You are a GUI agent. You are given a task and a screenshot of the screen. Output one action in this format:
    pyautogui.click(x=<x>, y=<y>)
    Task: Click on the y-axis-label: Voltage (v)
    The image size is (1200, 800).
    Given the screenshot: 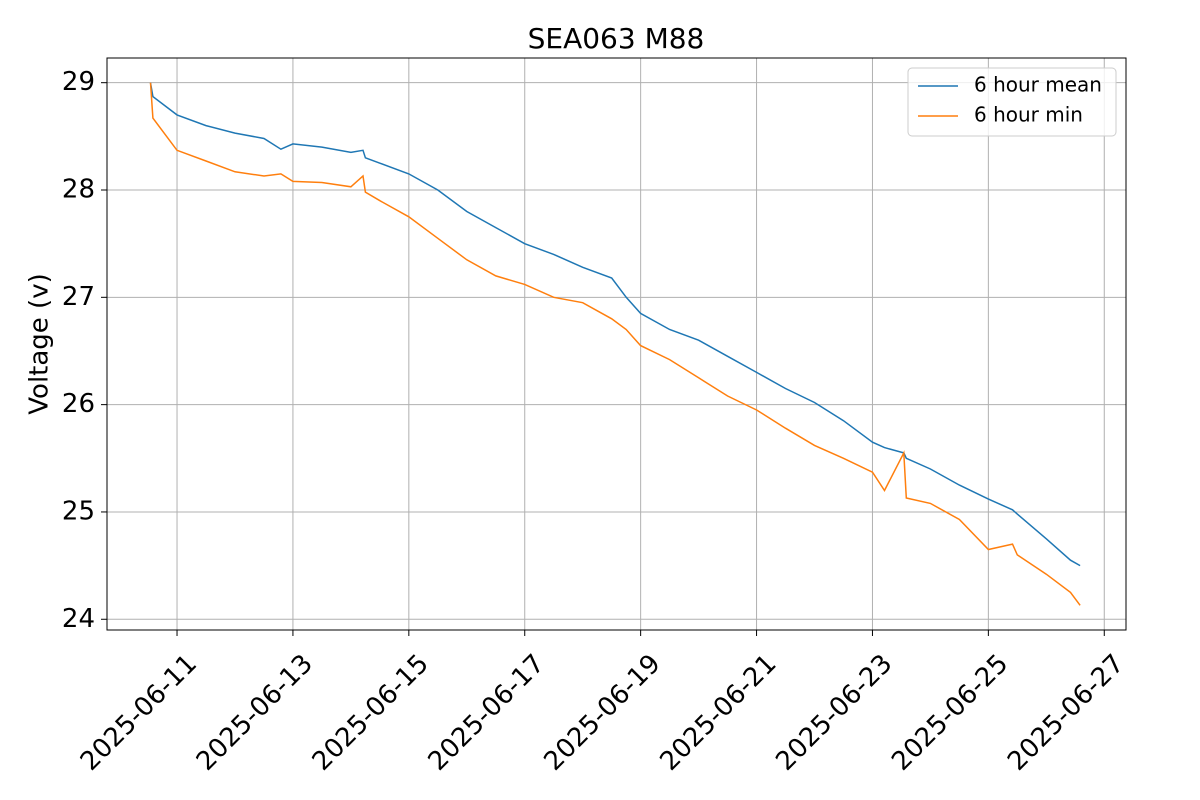 What is the action you would take?
    pyautogui.click(x=40, y=343)
    